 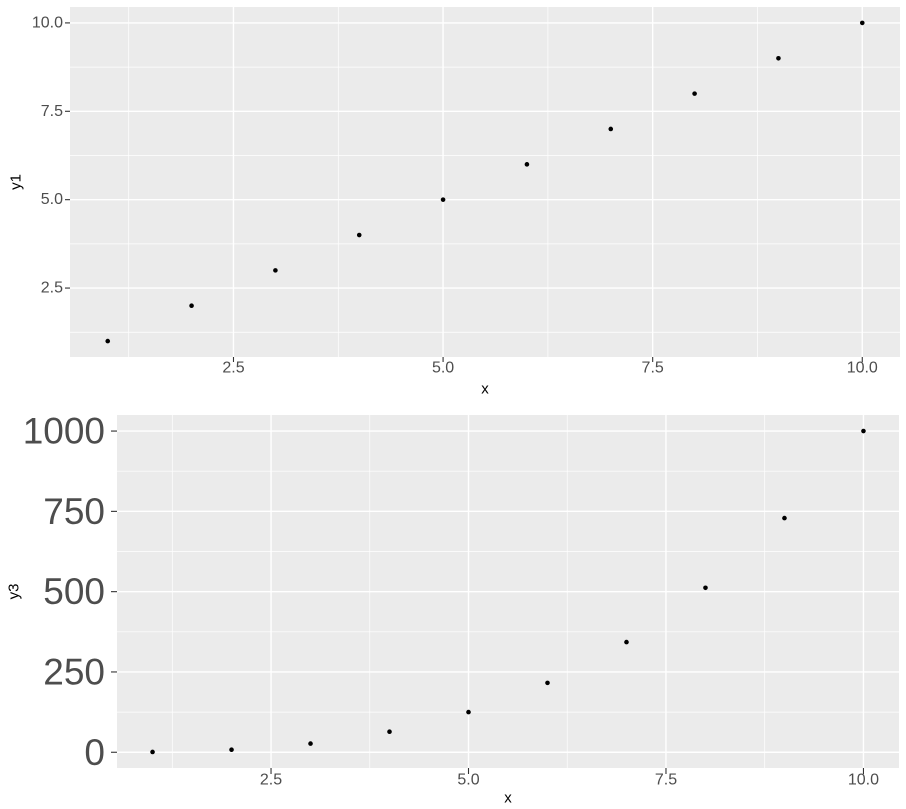 I want to click on y-tick-label: 5.0, so click(x=52, y=199).